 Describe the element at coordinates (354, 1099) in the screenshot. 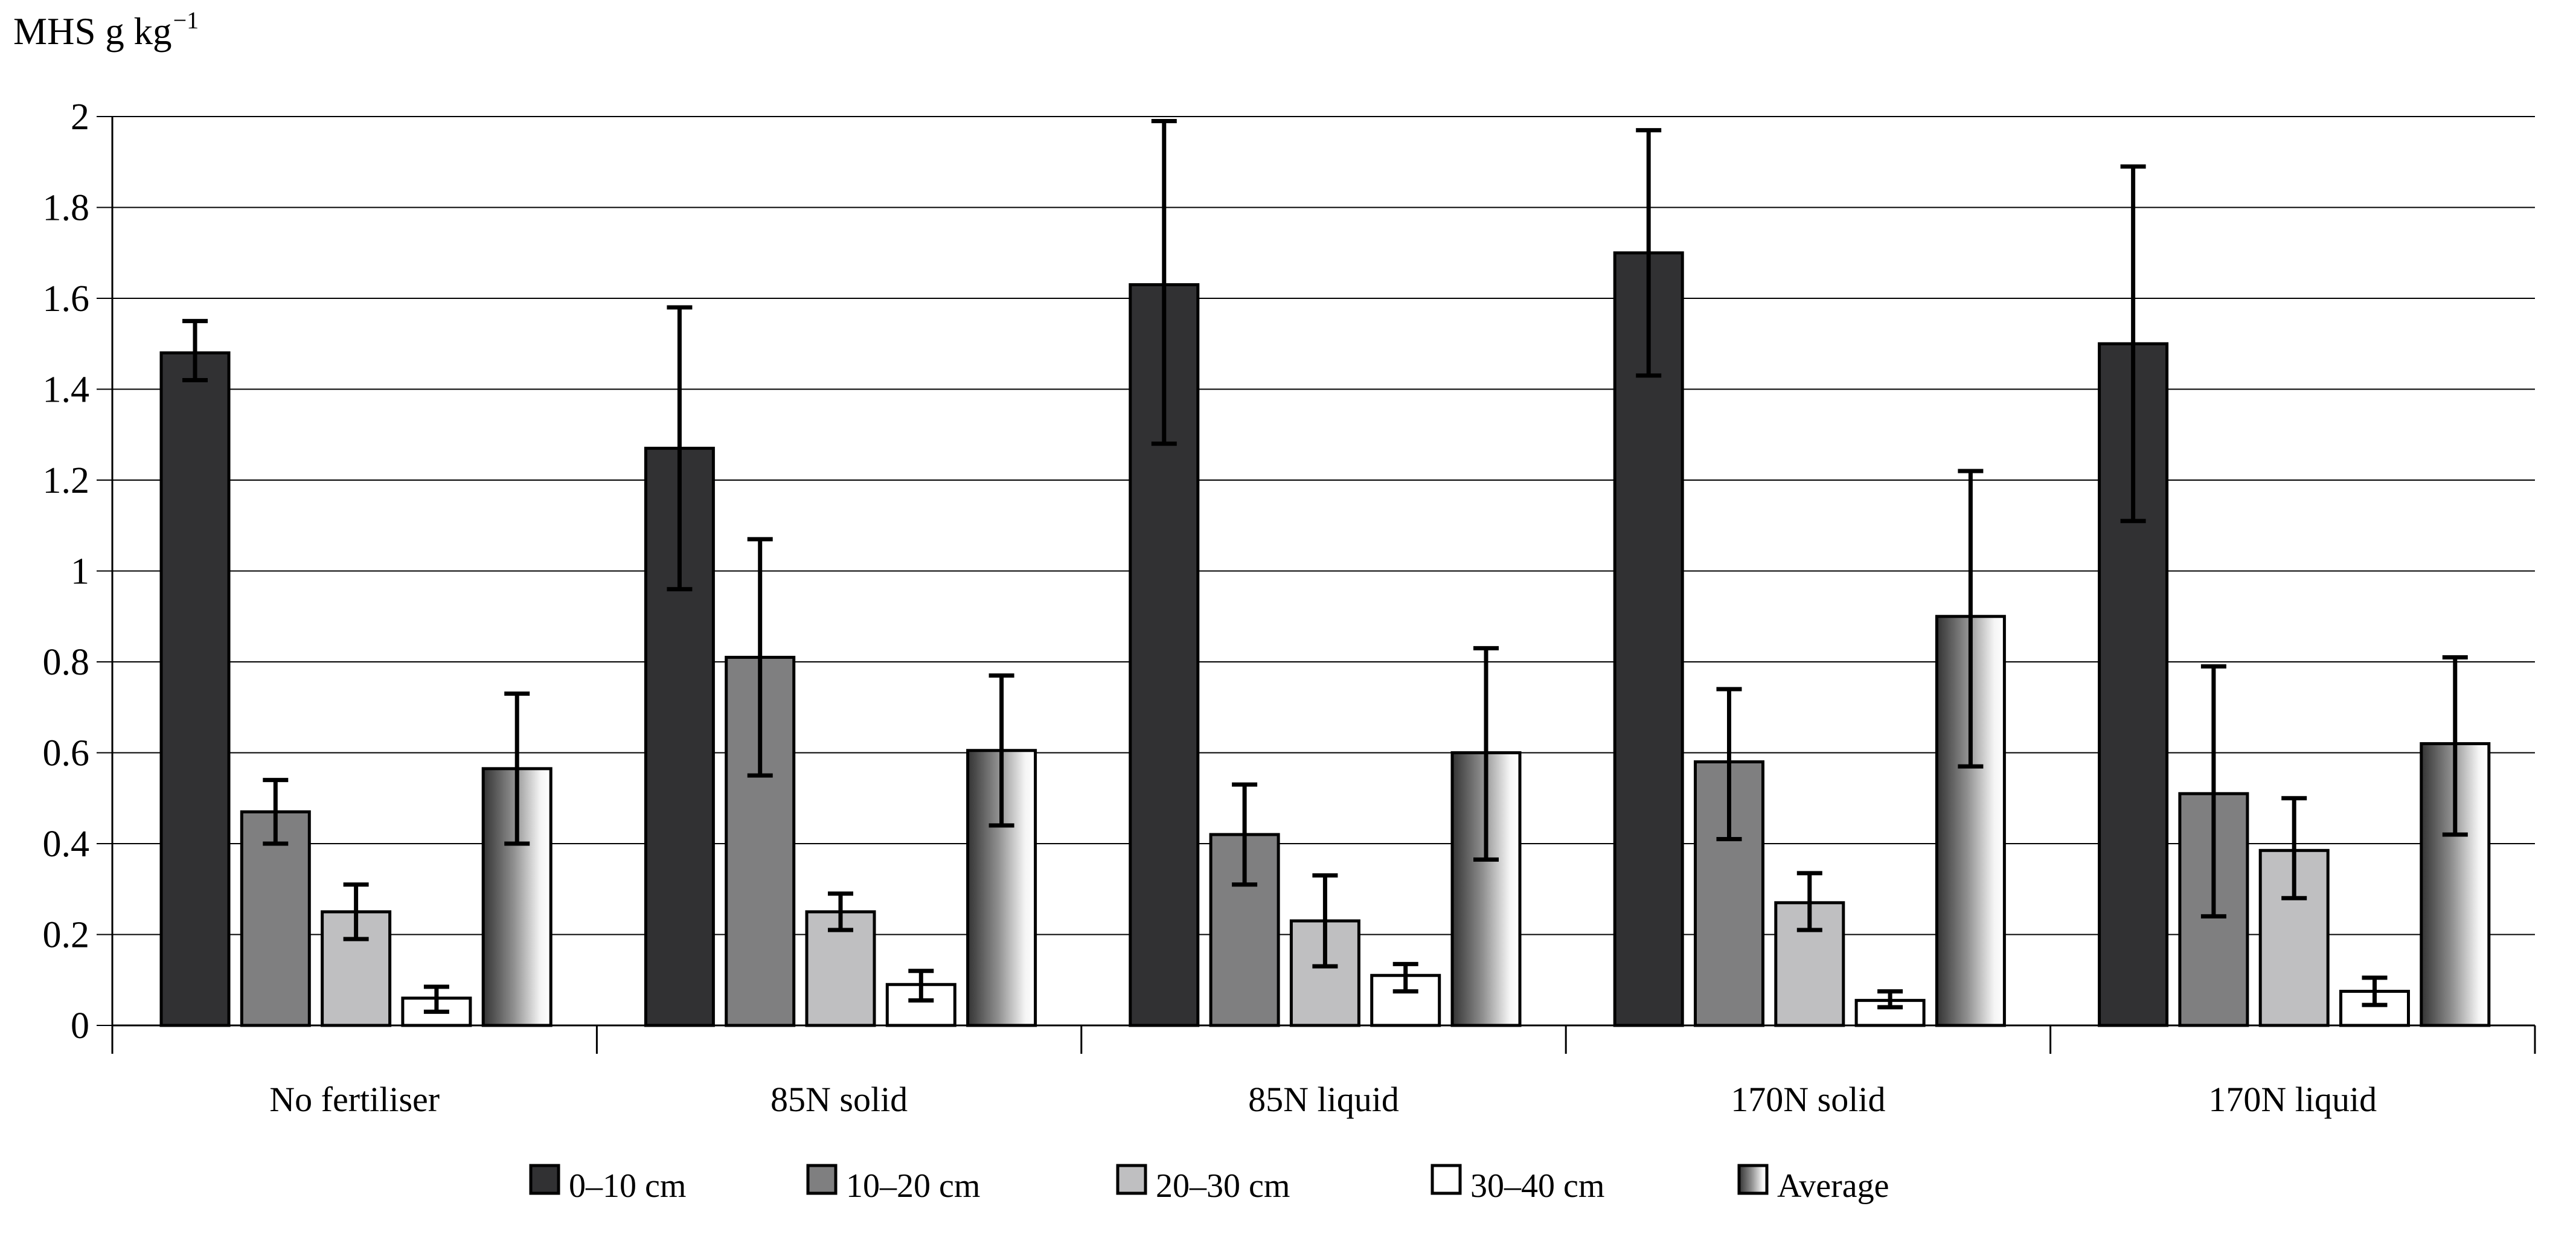

I see `x-category-label-no-fertiliser: No fertiliser` at that location.